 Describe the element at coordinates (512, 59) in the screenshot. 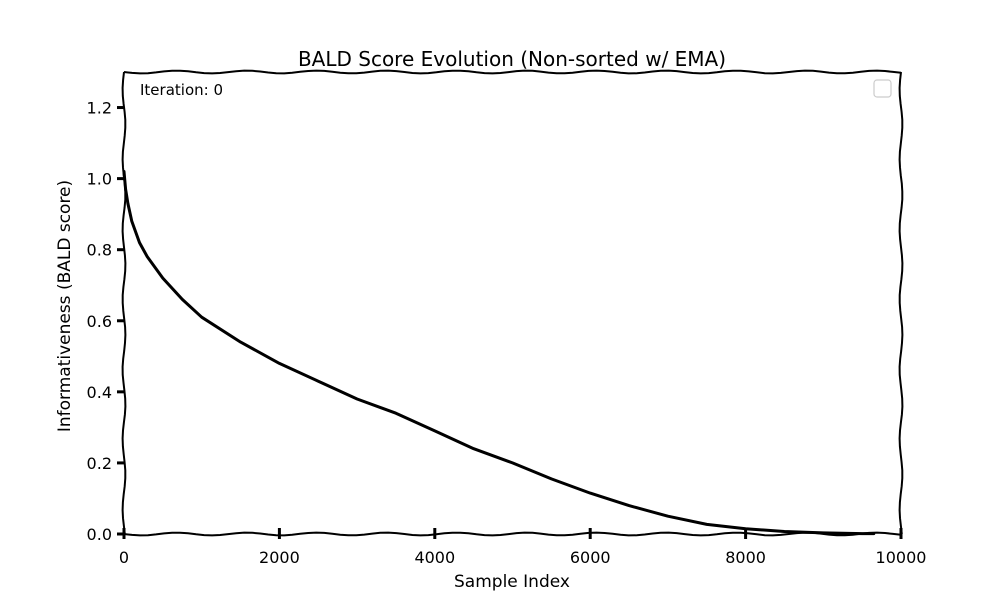

I see `chart-title: BALD Score Evolution (Non-sorted w/ EMA)` at that location.